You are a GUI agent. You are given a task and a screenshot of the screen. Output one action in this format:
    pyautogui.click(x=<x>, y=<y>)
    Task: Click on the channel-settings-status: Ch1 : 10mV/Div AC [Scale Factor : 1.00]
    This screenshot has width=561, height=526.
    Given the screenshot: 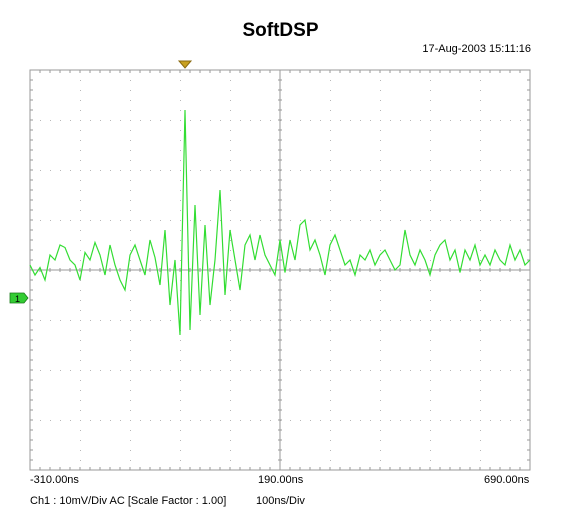 What is the action you would take?
    pyautogui.click(x=128, y=501)
    